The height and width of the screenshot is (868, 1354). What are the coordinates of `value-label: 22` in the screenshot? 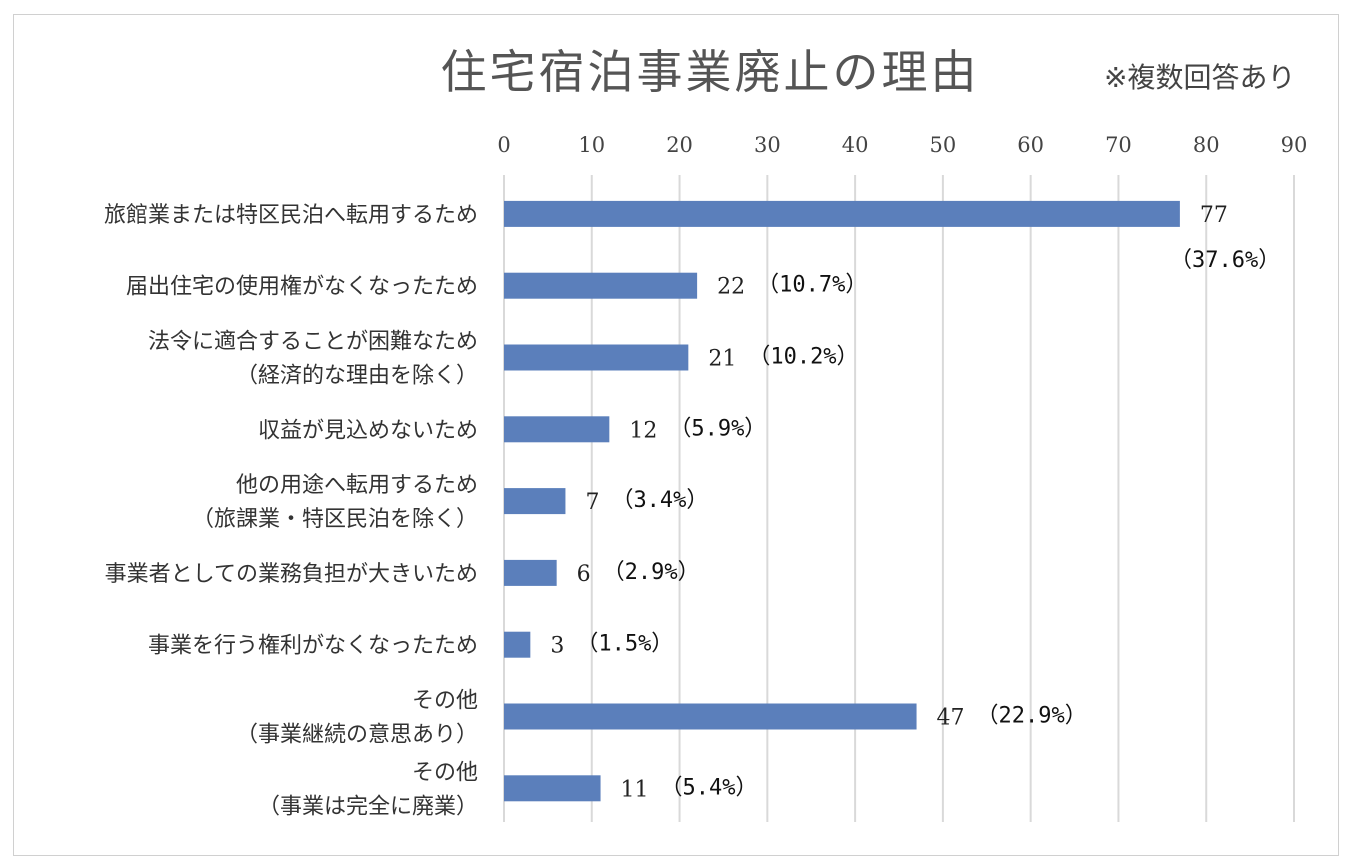 It's located at (731, 287).